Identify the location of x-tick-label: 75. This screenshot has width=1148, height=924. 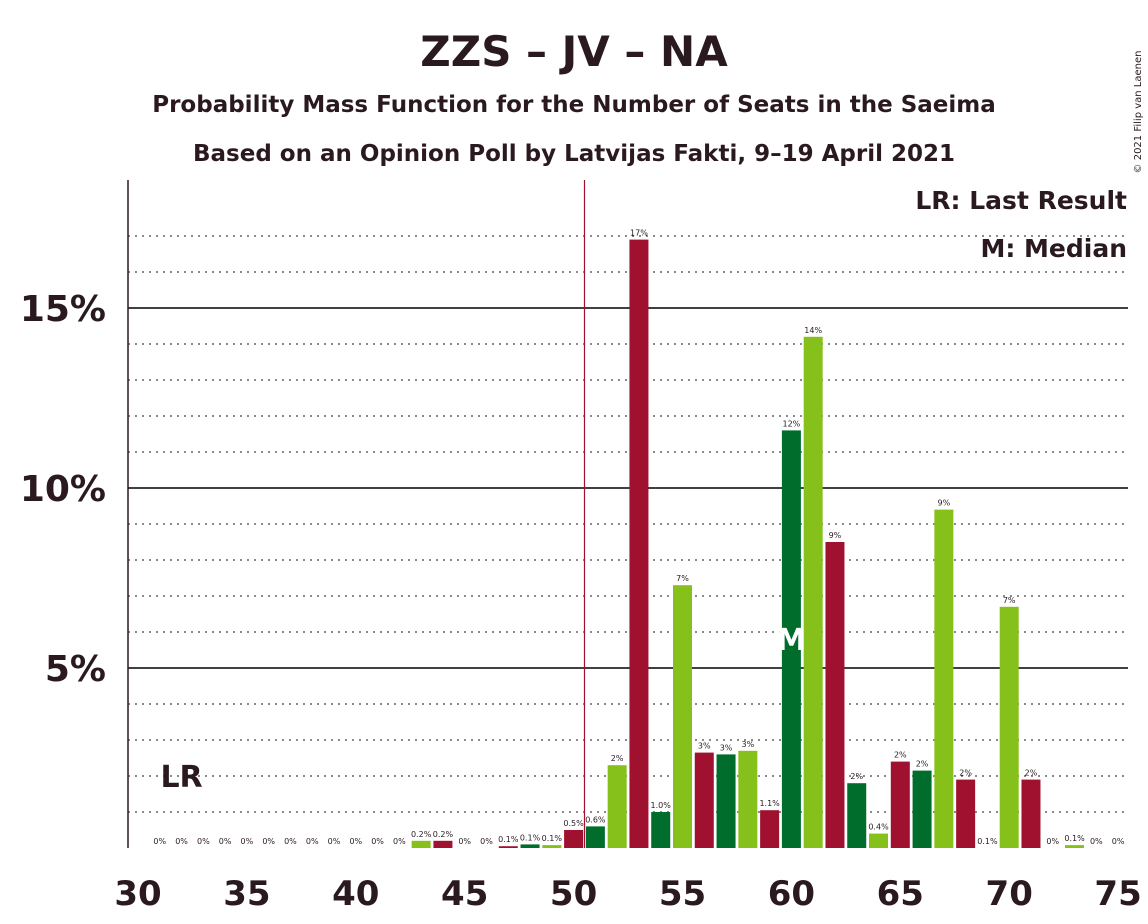
(1117, 894).